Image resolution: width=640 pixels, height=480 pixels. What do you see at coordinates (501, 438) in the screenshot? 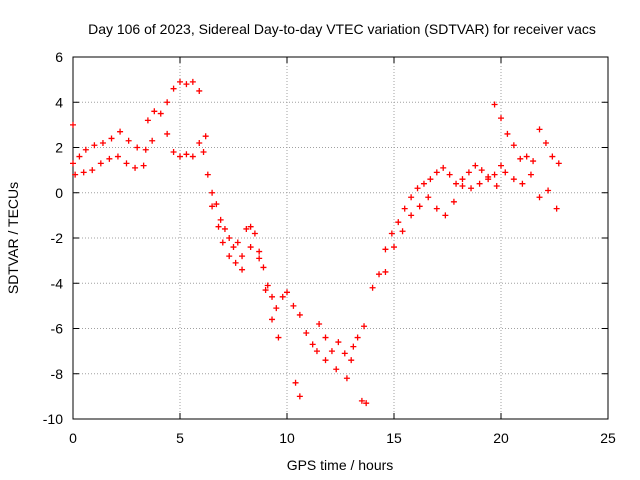
I see `x-tick-label: 20` at bounding box center [501, 438].